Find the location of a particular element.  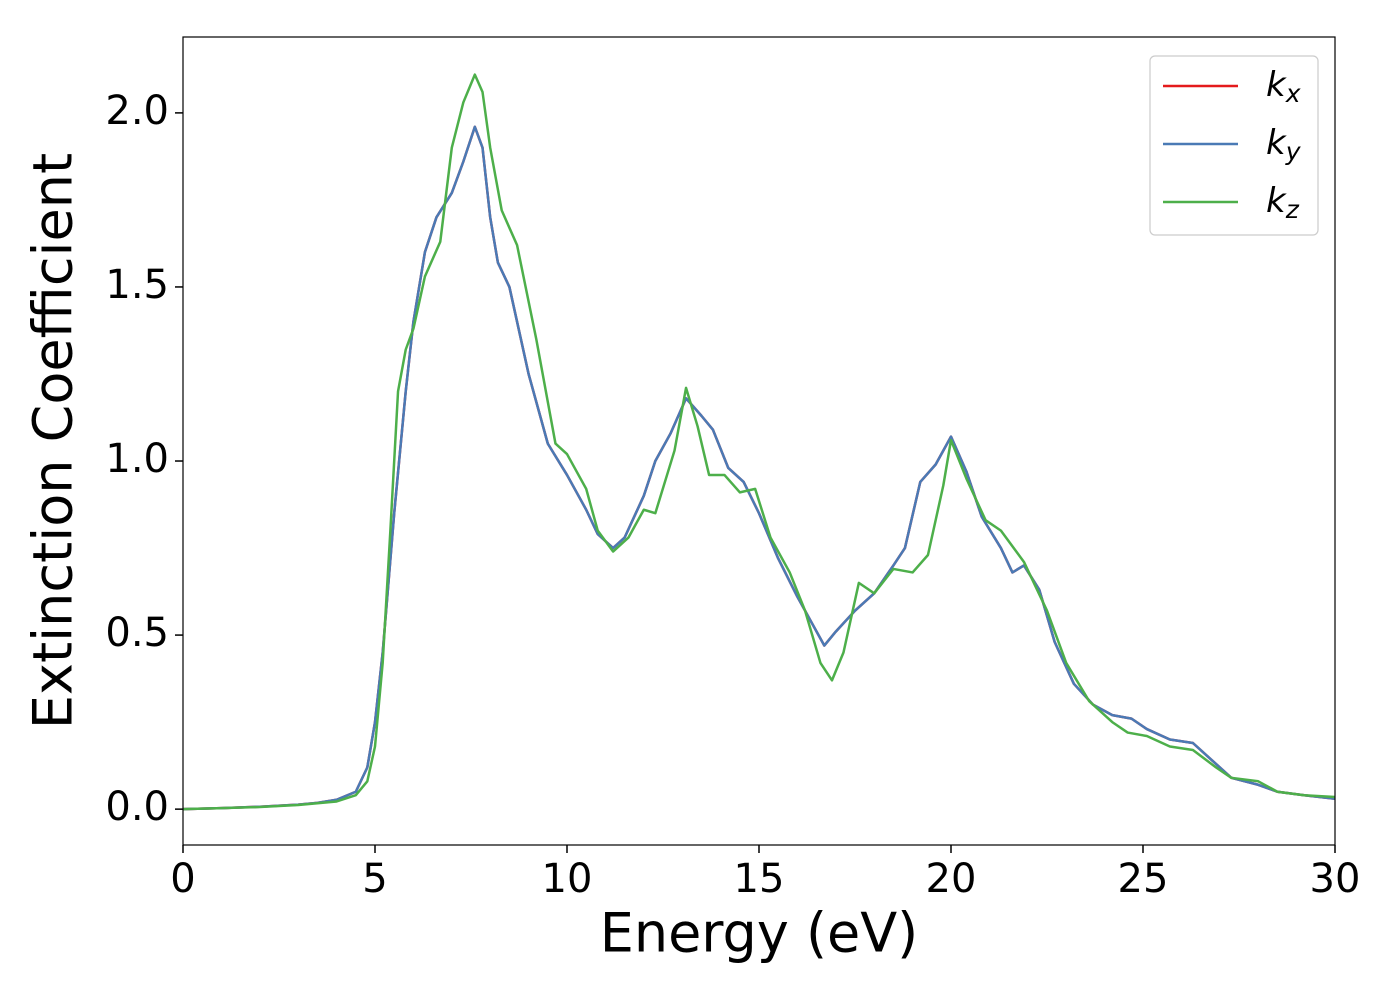

x-tick-label: 20 is located at coordinates (951, 879).